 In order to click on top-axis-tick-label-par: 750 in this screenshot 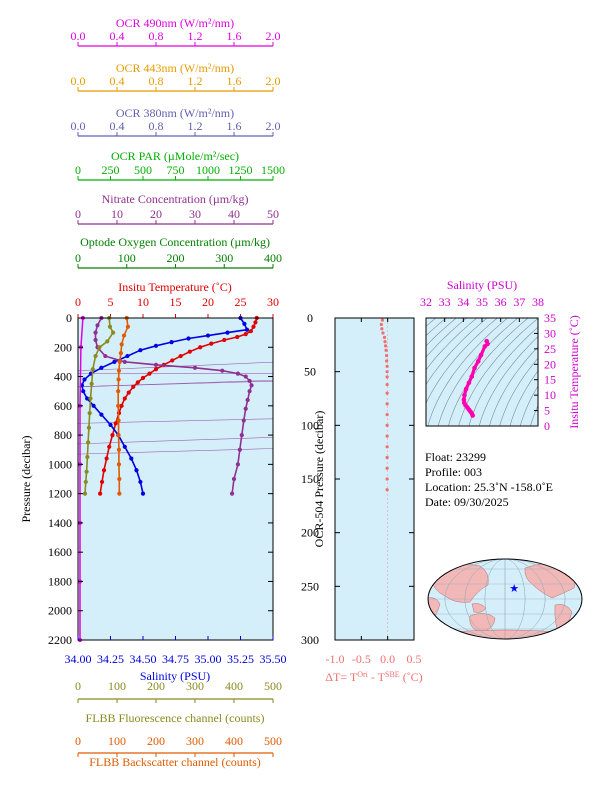, I will do `click(176, 170)`.